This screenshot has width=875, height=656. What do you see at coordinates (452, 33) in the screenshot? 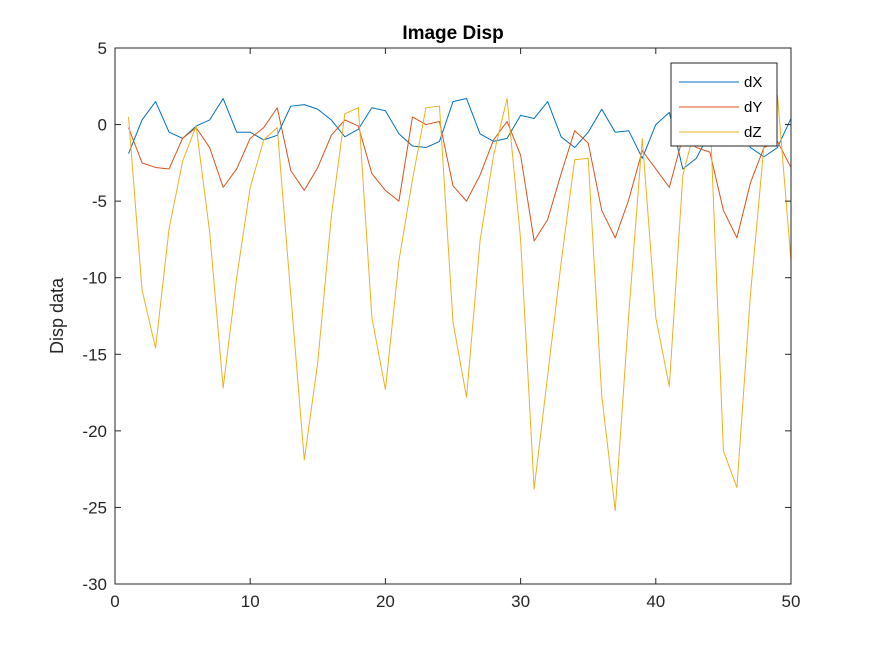
I see `chart-title: Image Disp` at bounding box center [452, 33].